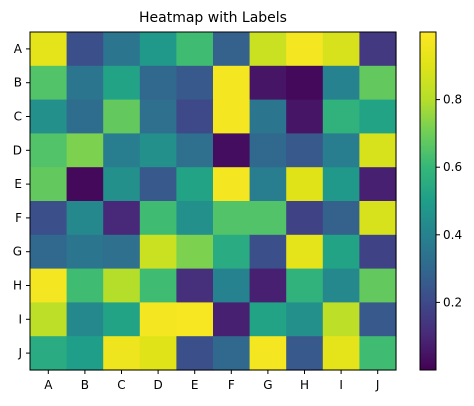  I want to click on heatmap-cell-i-d, so click(158, 319).